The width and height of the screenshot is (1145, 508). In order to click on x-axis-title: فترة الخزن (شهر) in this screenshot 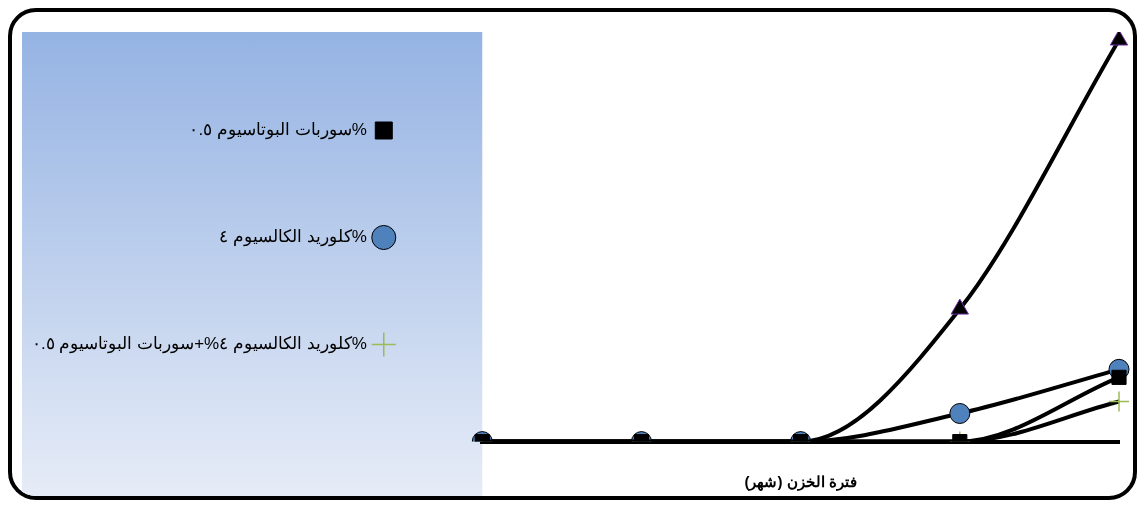, I will do `click(800, 482)`.